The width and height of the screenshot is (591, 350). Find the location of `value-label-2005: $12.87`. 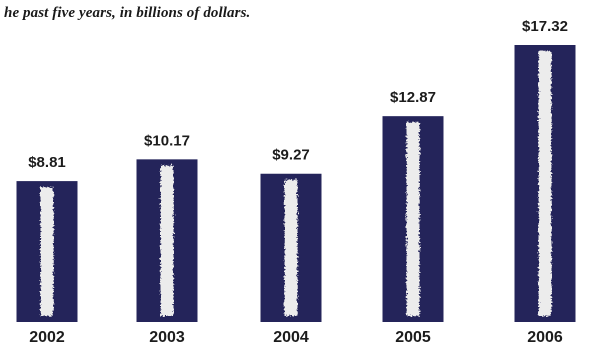

value-label-2005: $12.87 is located at coordinates (413, 97).